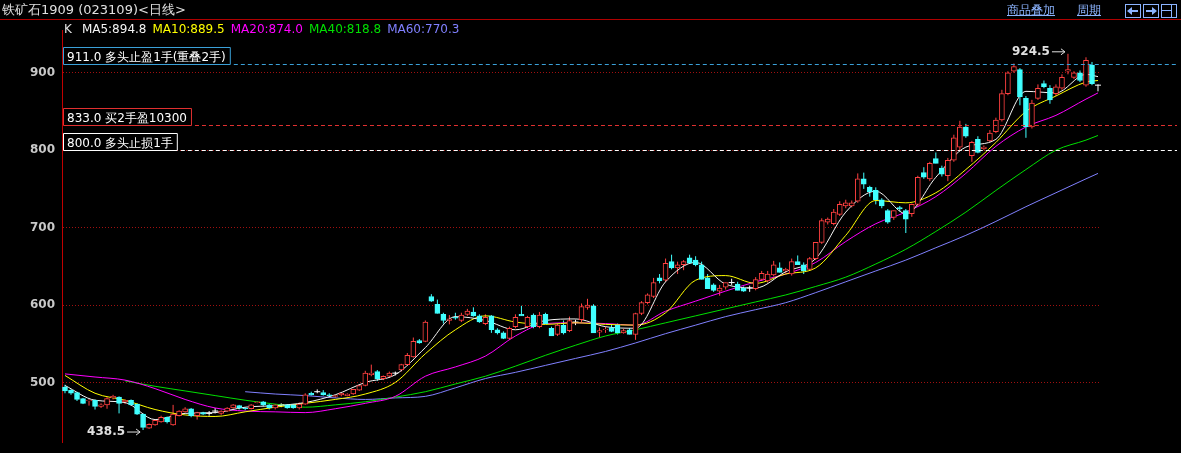  Describe the element at coordinates (42, 71) in the screenshot. I see `y-tick-label: 900` at that location.